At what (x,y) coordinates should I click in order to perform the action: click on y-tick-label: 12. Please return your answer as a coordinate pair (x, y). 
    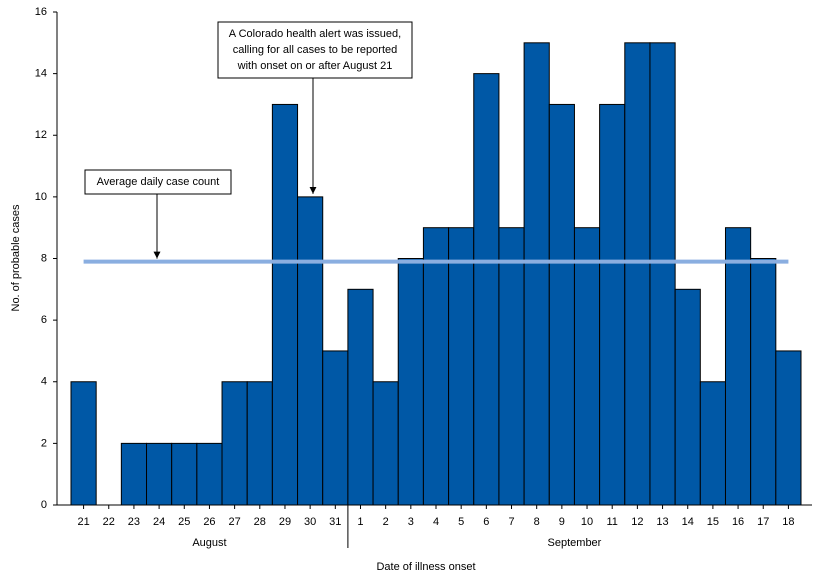
    Looking at the image, I should click on (41, 135).